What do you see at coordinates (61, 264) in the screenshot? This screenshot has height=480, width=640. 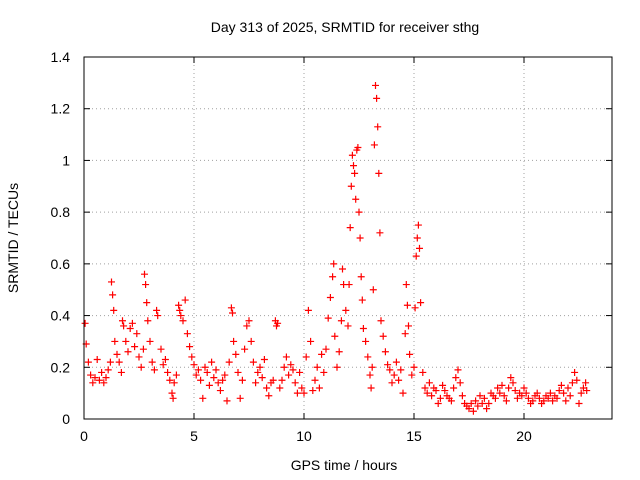 I see `y-tick-label: 0.6` at bounding box center [61, 264].